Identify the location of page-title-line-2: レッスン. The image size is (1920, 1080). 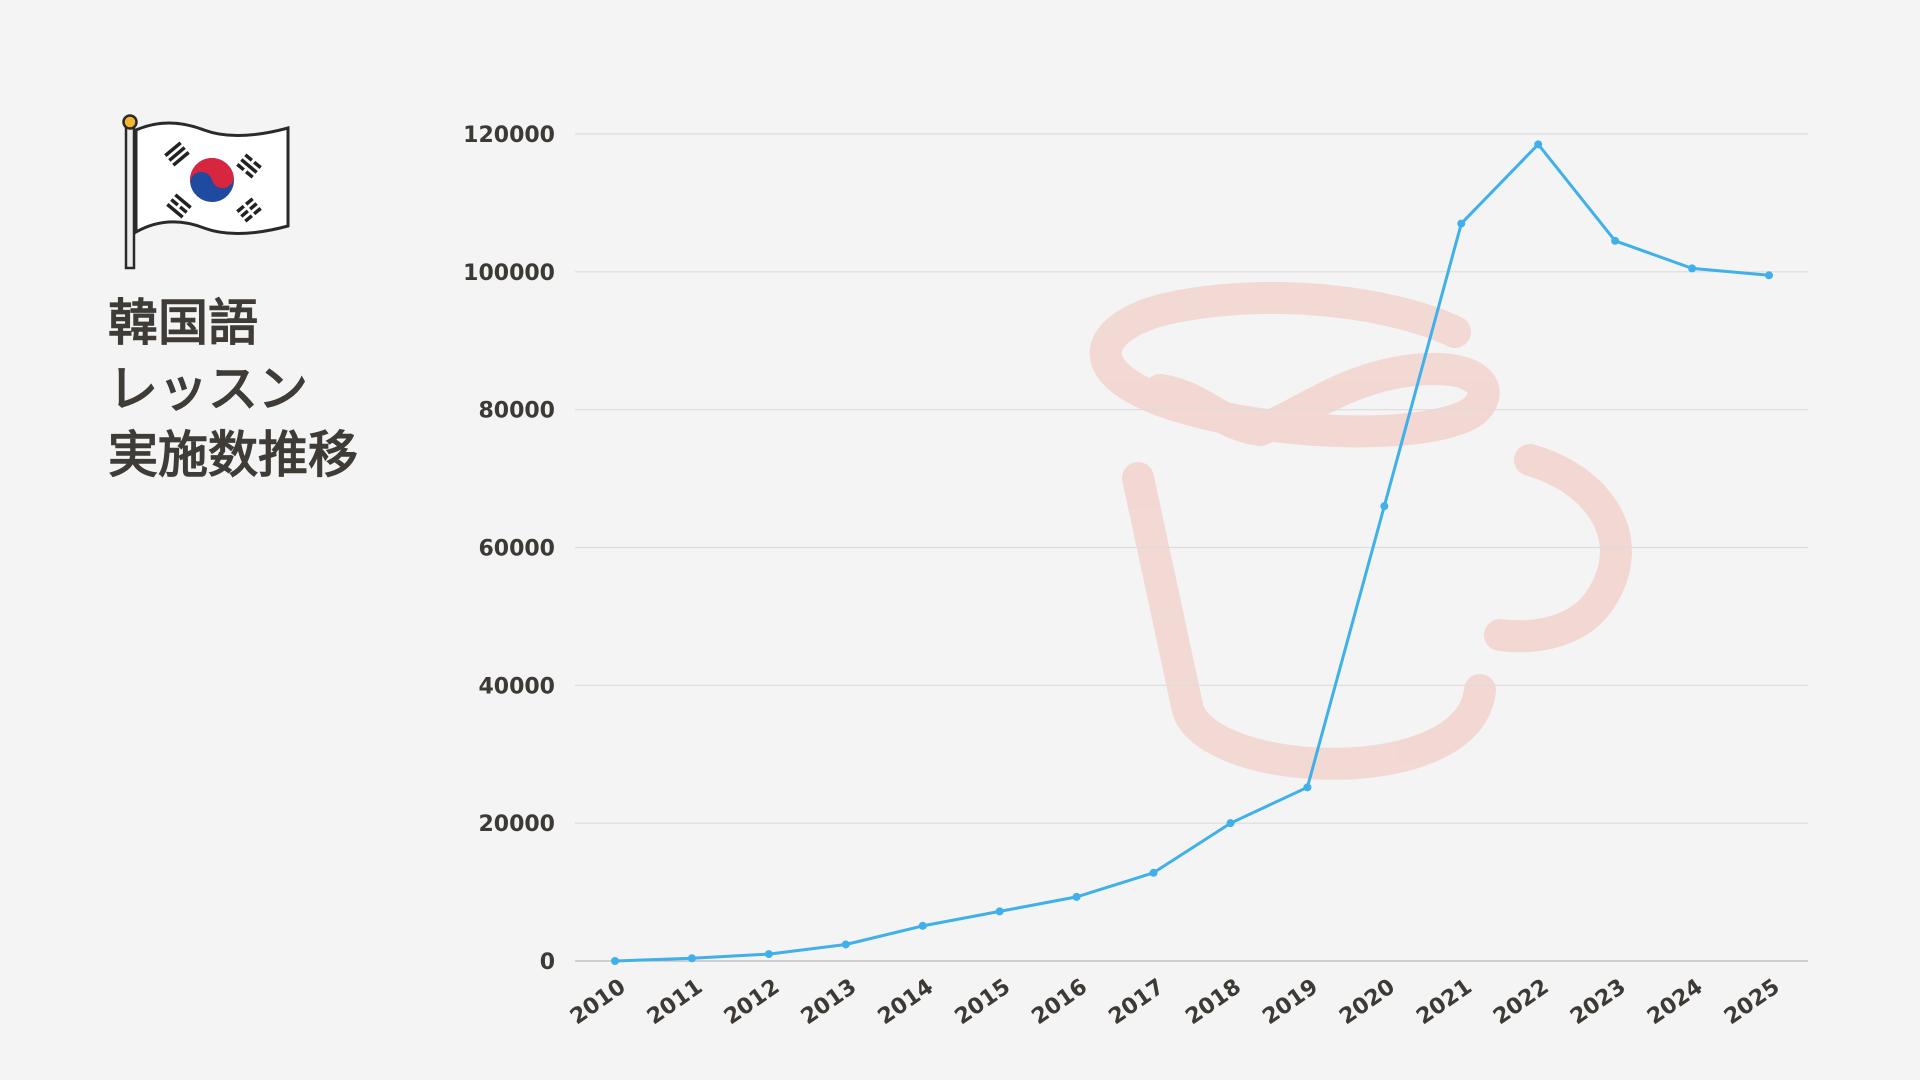
(208, 389).